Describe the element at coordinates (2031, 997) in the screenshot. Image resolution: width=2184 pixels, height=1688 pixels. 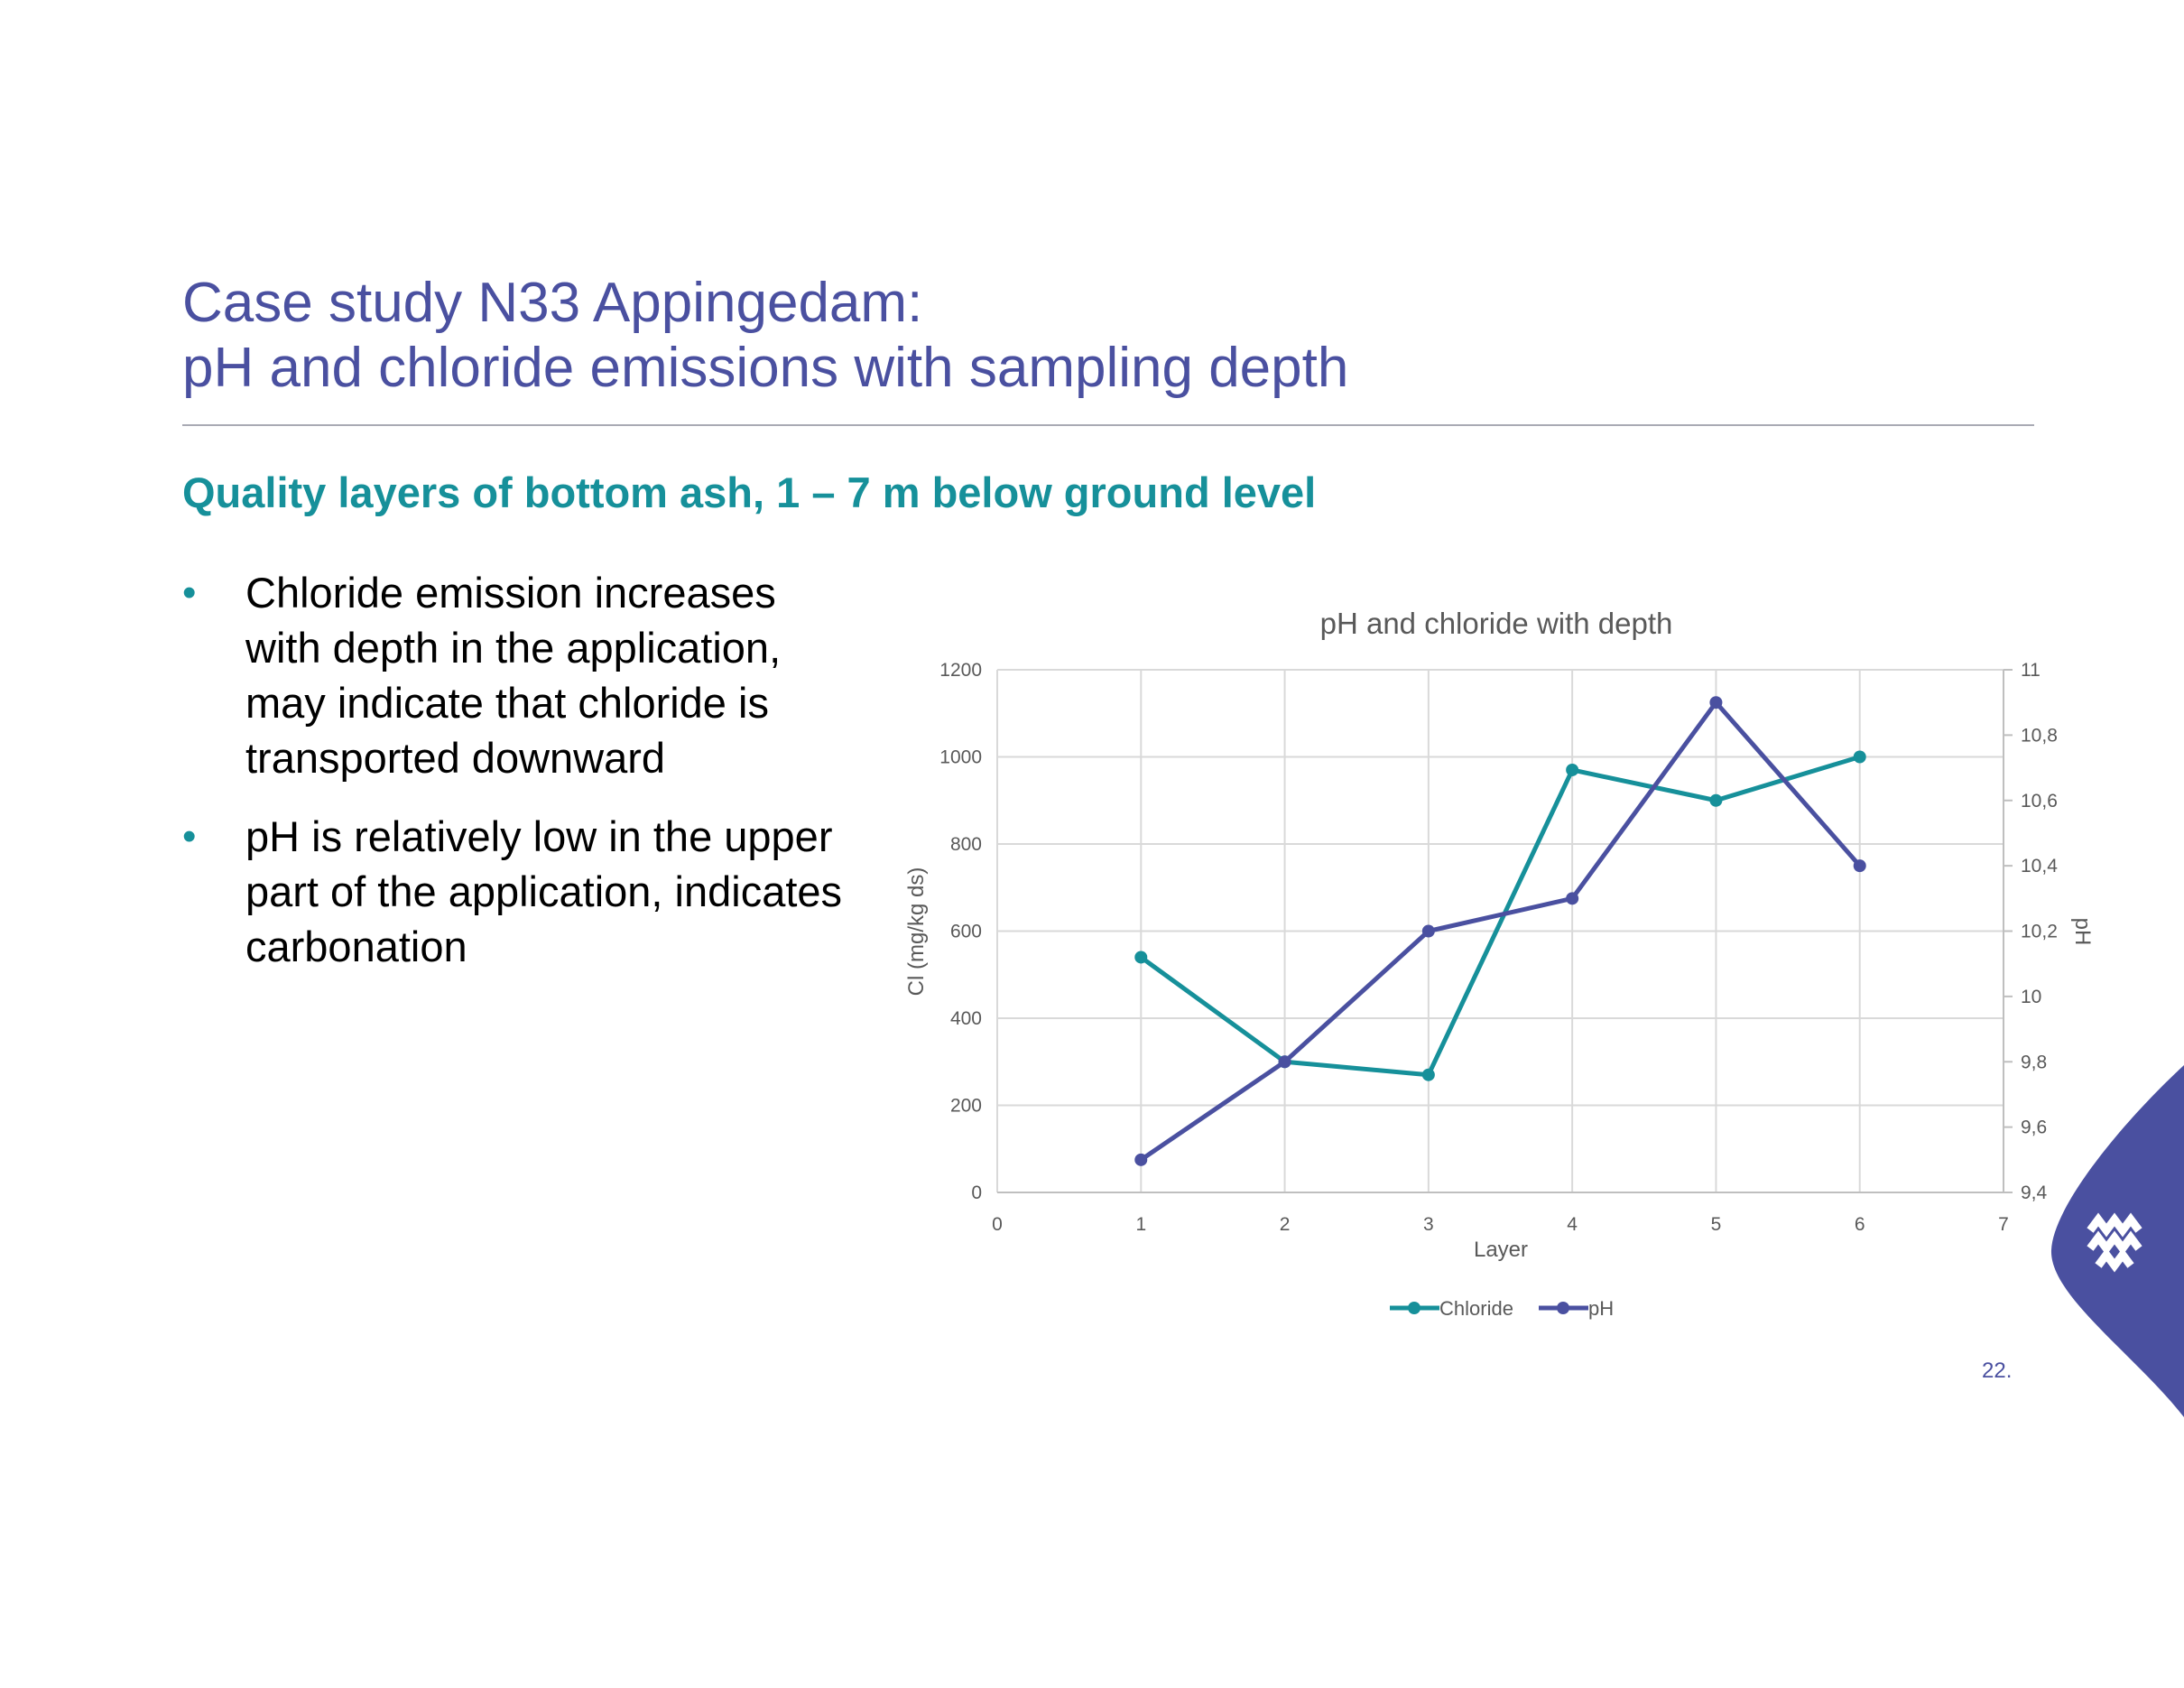
I see `y2-tick-label: 10` at that location.